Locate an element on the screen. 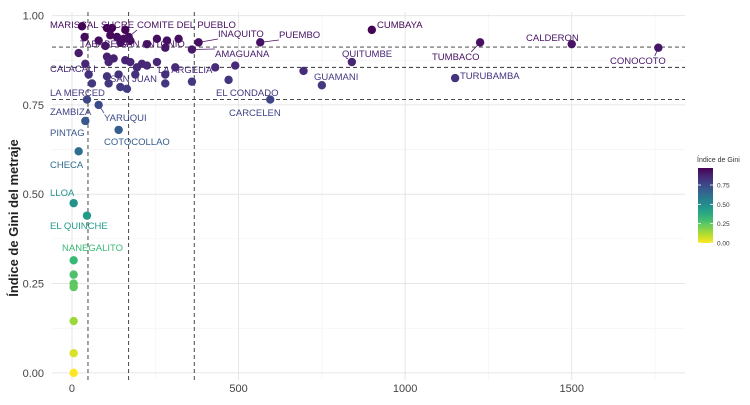 Image resolution: width=750 pixels, height=405 pixels. point-label: TURUBAMBA is located at coordinates (490, 76).